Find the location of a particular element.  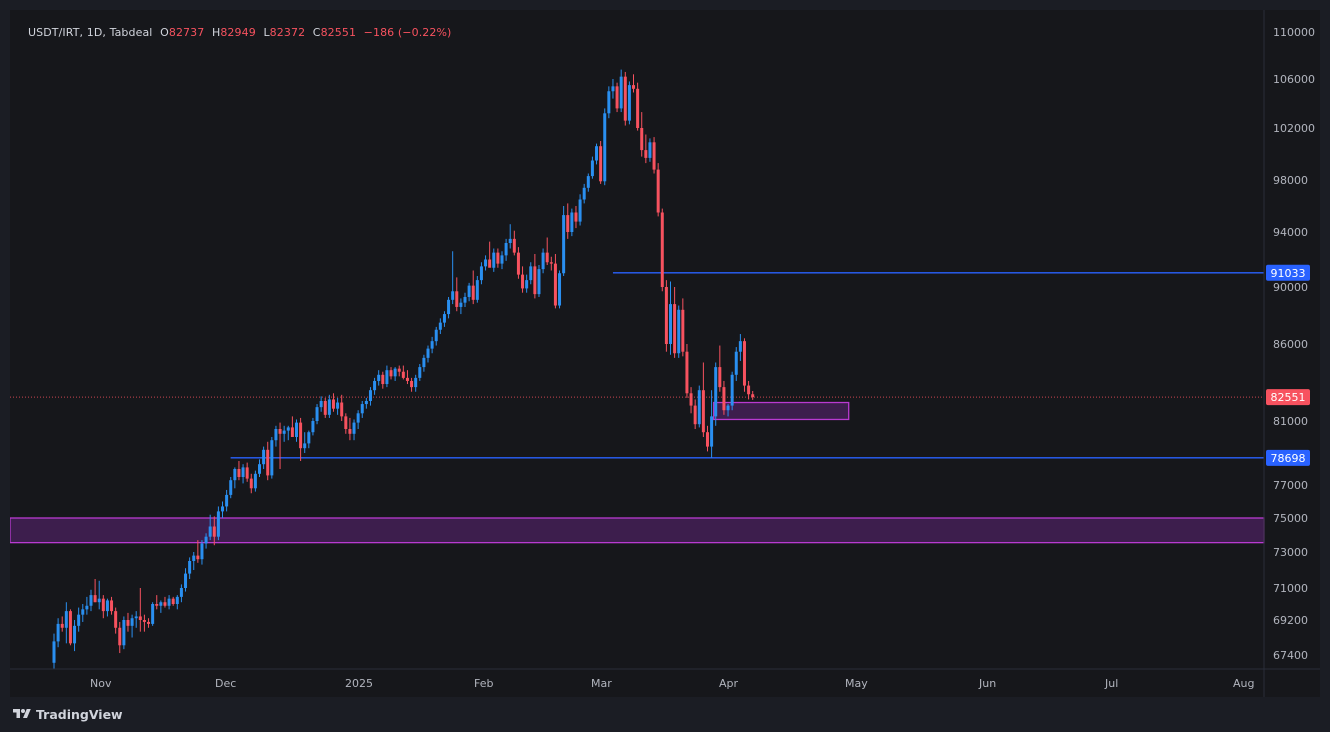

support-zone-wide is located at coordinates (637, 530).